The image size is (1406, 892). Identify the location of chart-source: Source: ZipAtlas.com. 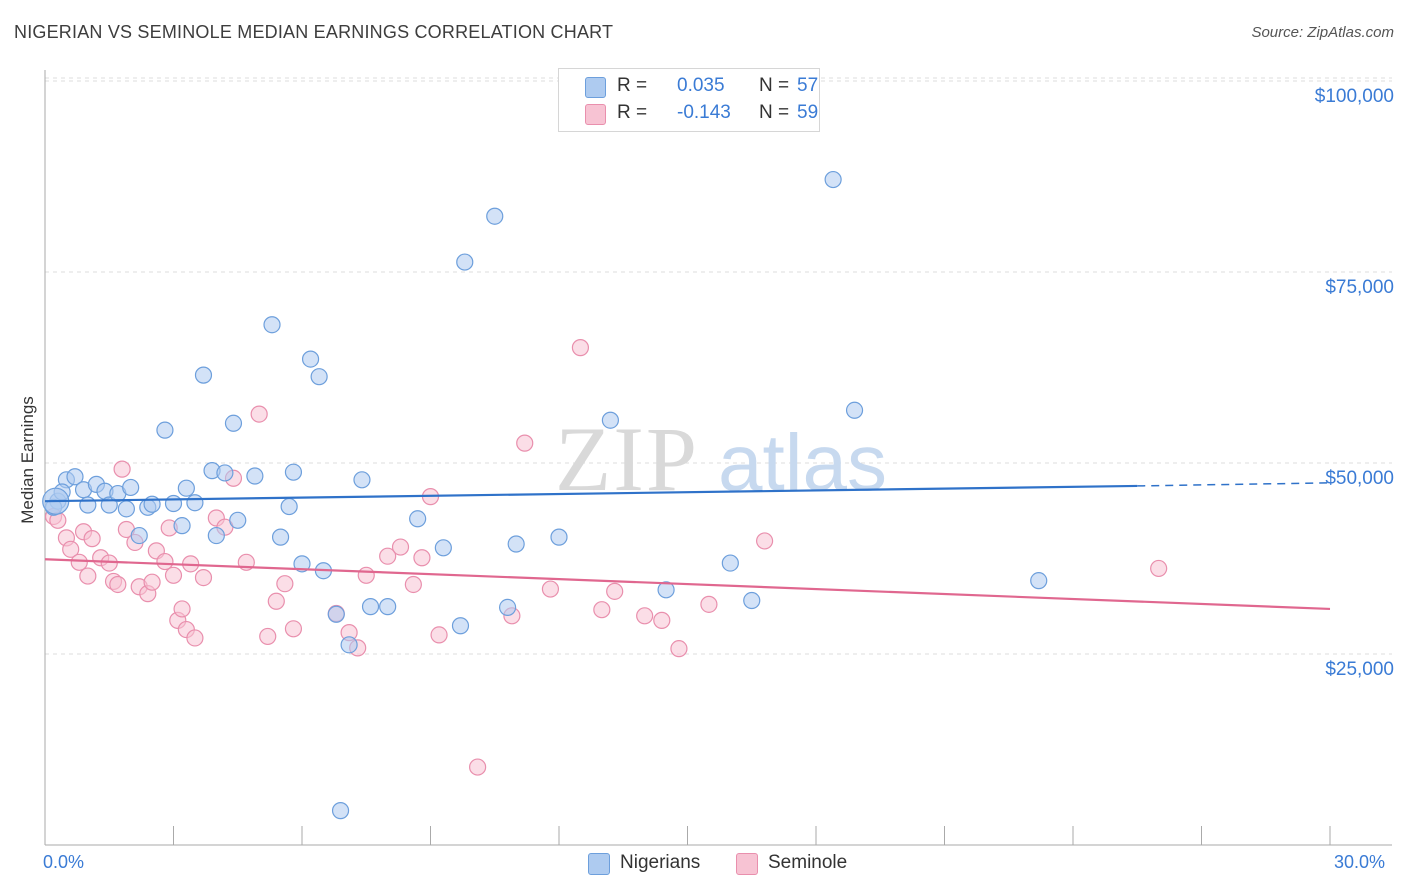
(1322, 32).